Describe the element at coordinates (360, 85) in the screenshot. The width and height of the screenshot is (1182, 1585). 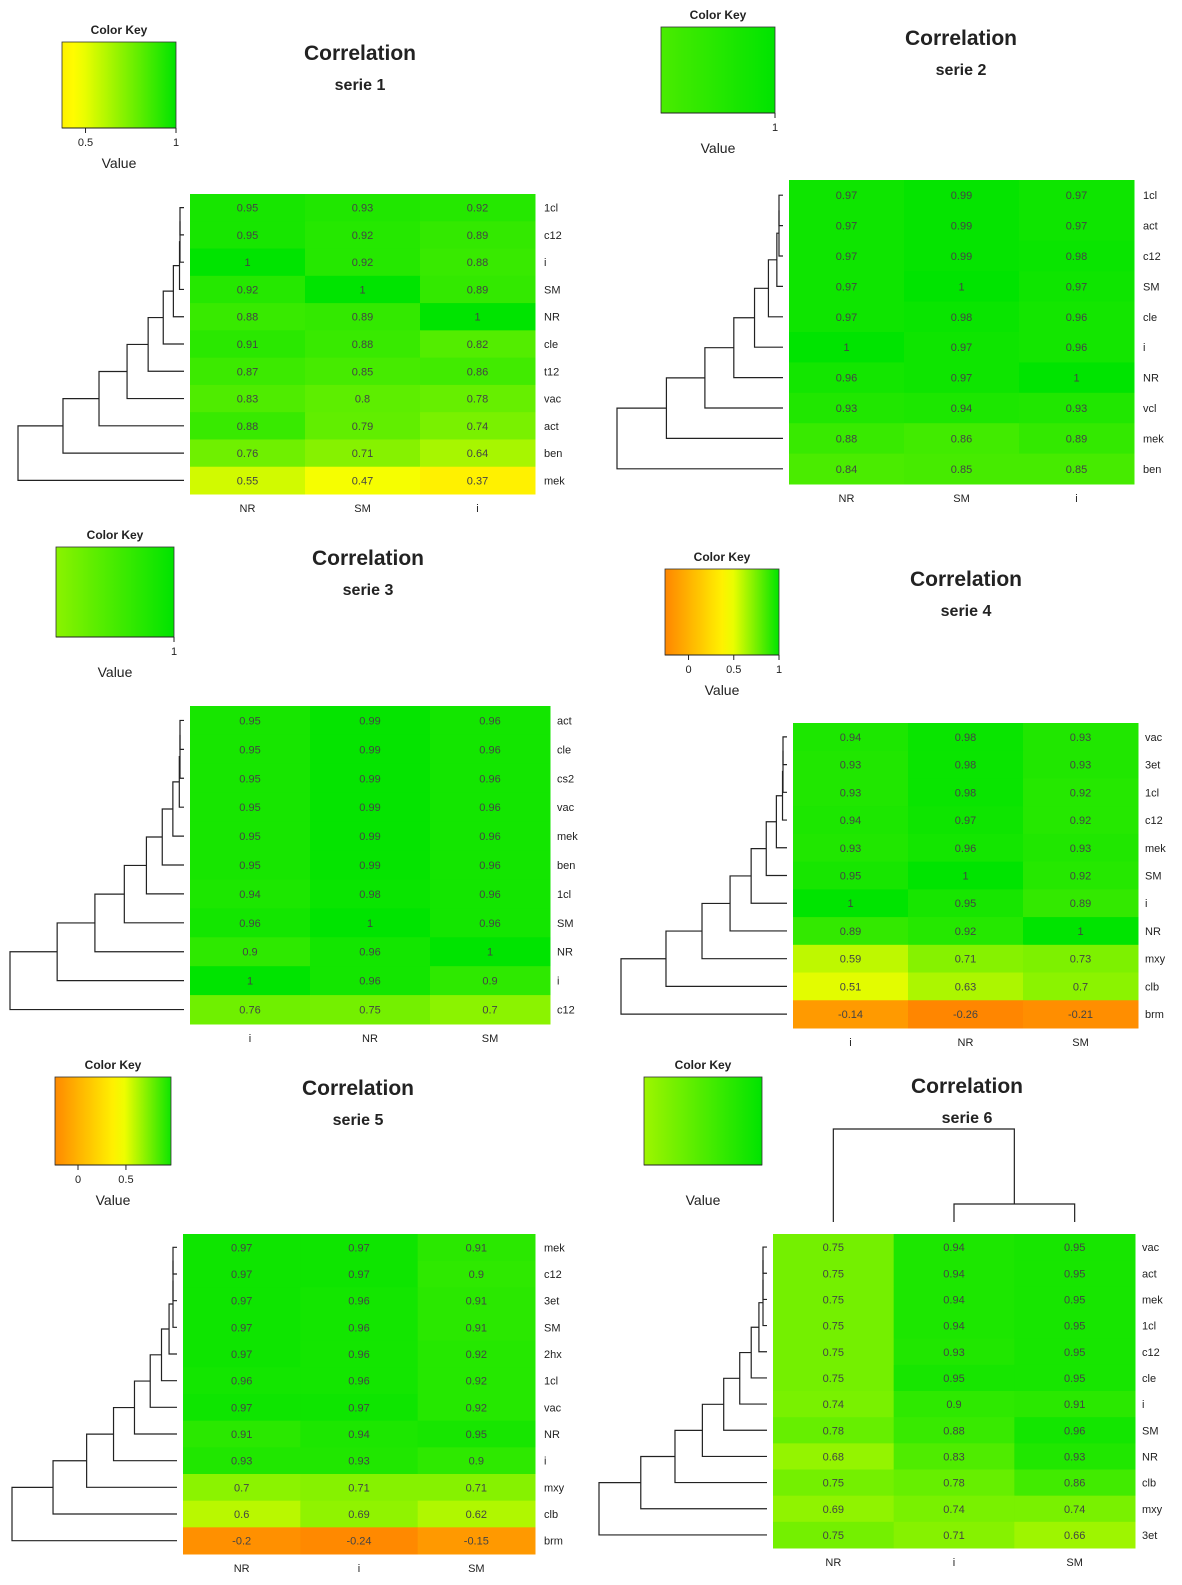
I see `chart-subtitle: serie 1` at that location.